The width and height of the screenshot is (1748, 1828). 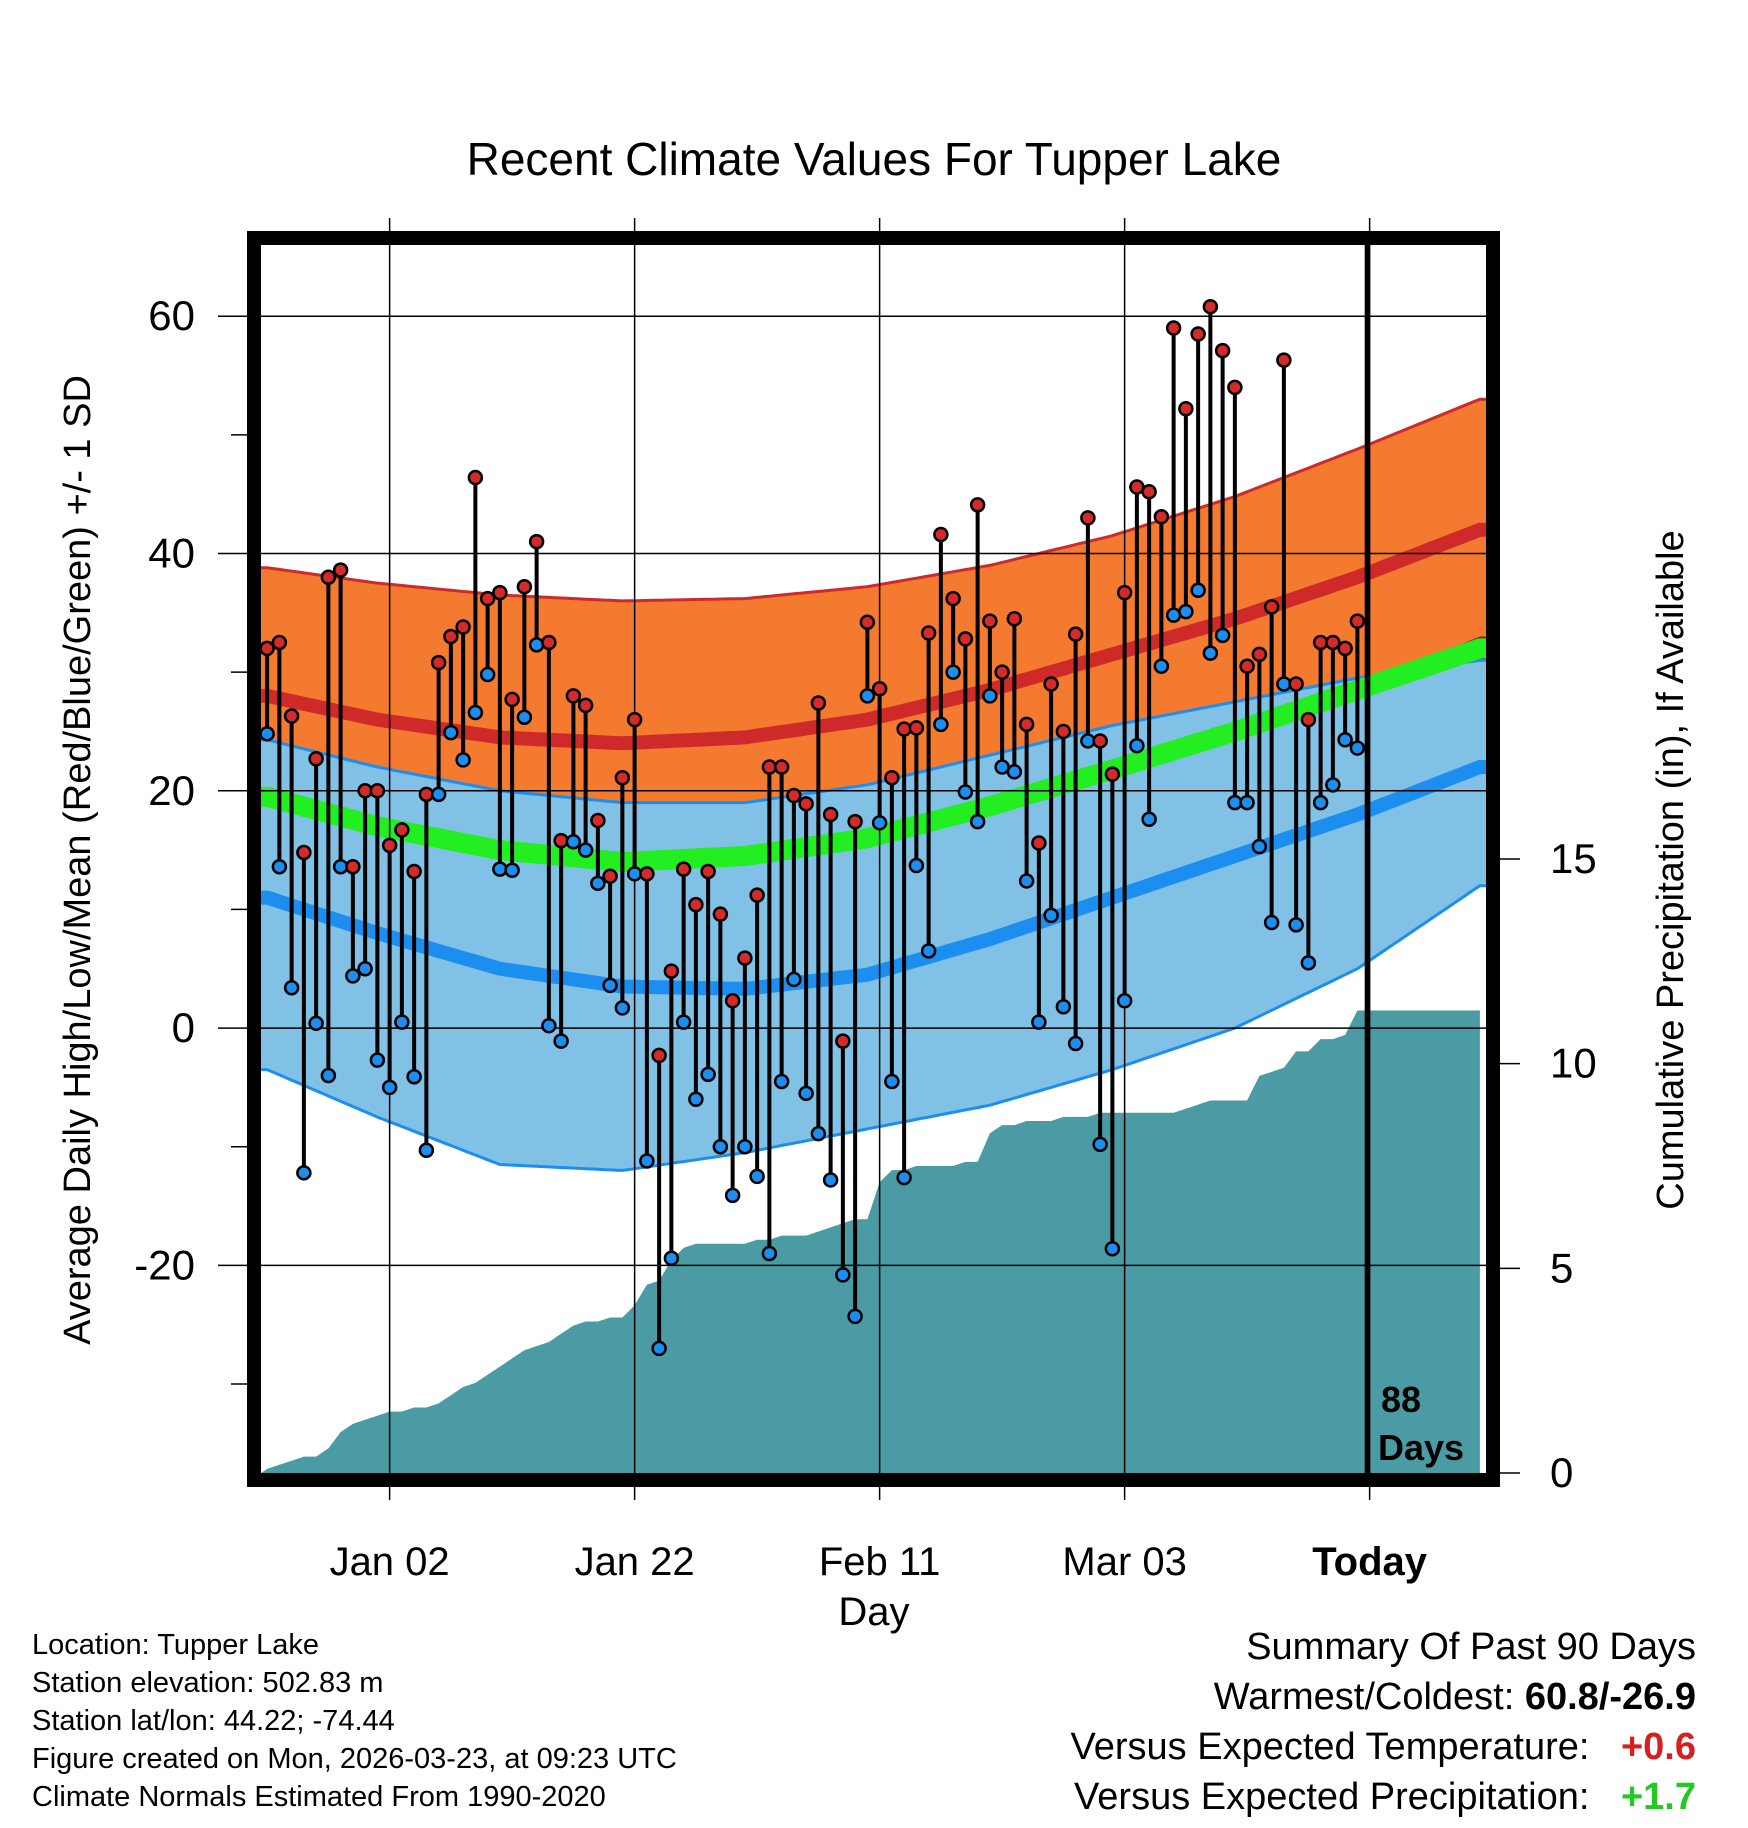 What do you see at coordinates (1471, 1647) in the screenshot?
I see `summary-title: Summary Of Past 90 Days` at bounding box center [1471, 1647].